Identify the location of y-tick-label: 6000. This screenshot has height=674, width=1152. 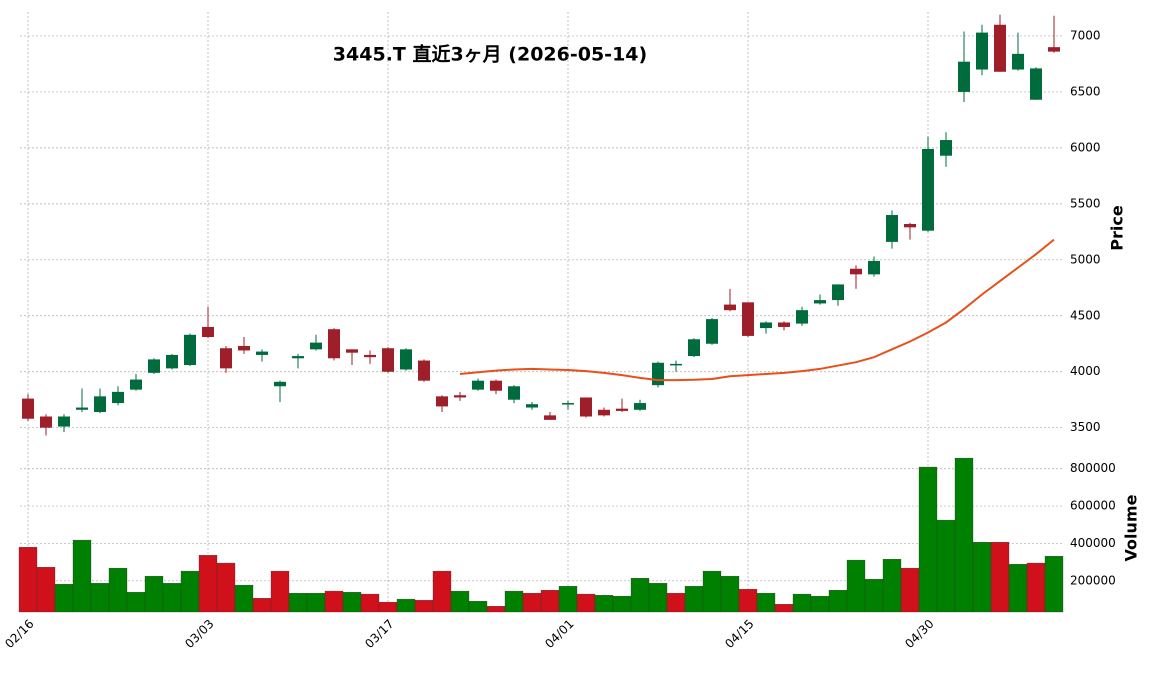
(1085, 147).